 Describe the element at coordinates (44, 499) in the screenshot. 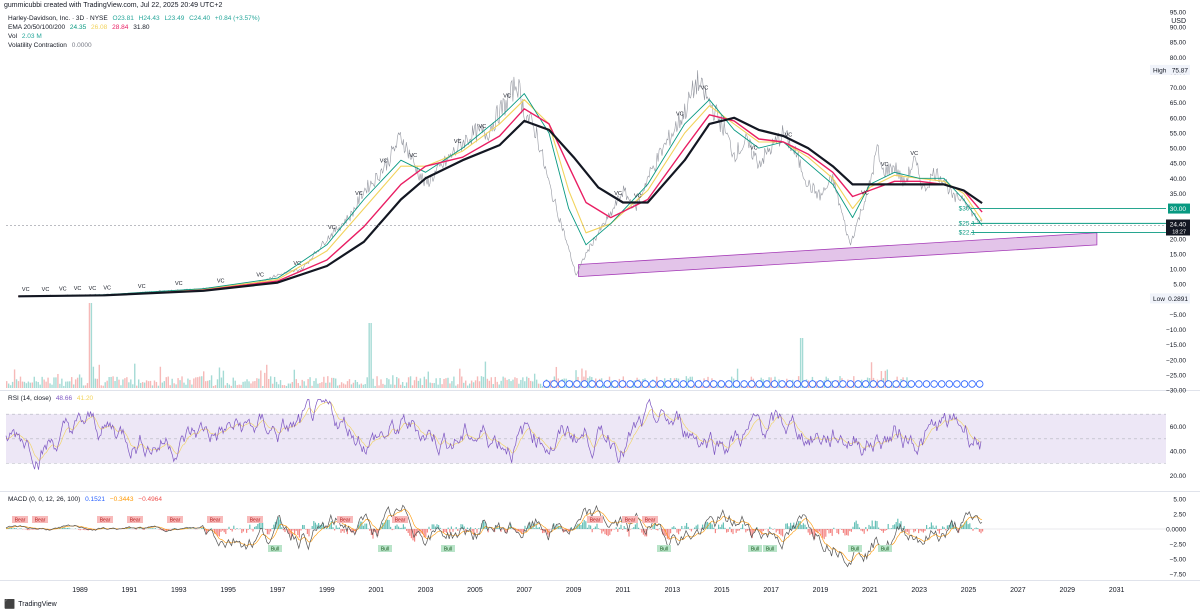

I see `macd-label: MACD (0, 0, 12, 26, 100)` at that location.